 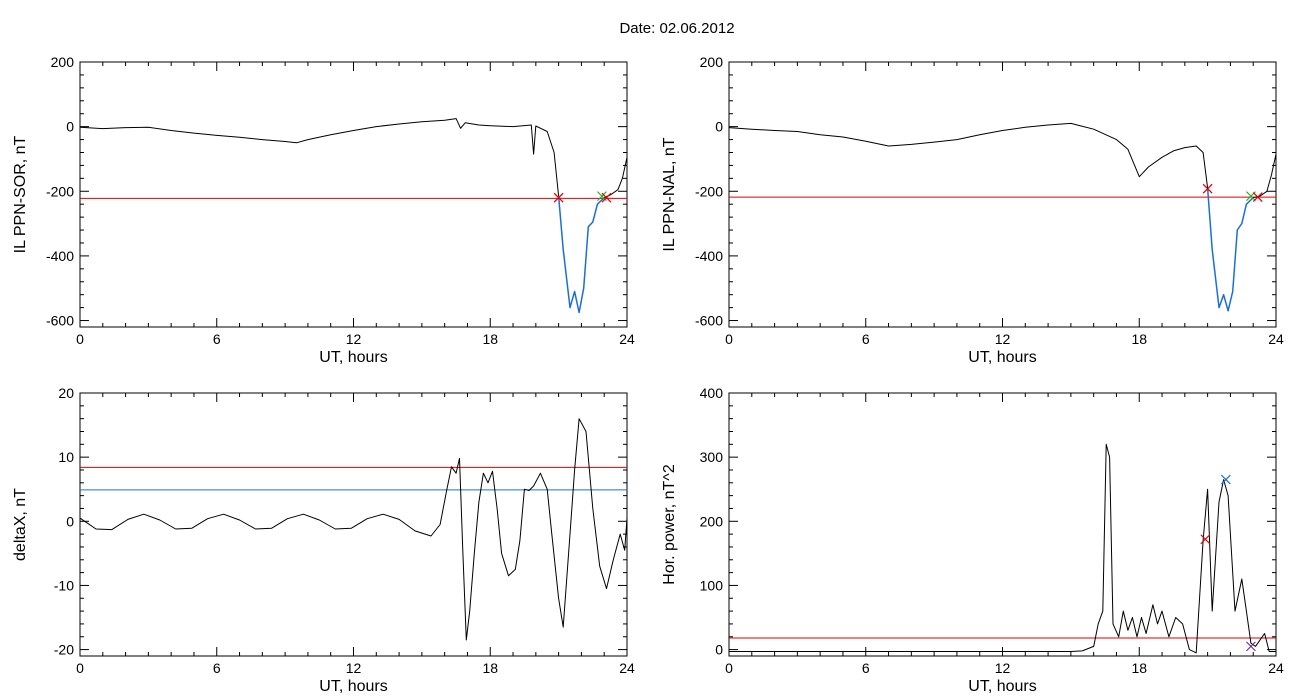 What do you see at coordinates (20, 524) in the screenshot?
I see `y-axis-label: deltaX, nT` at bounding box center [20, 524].